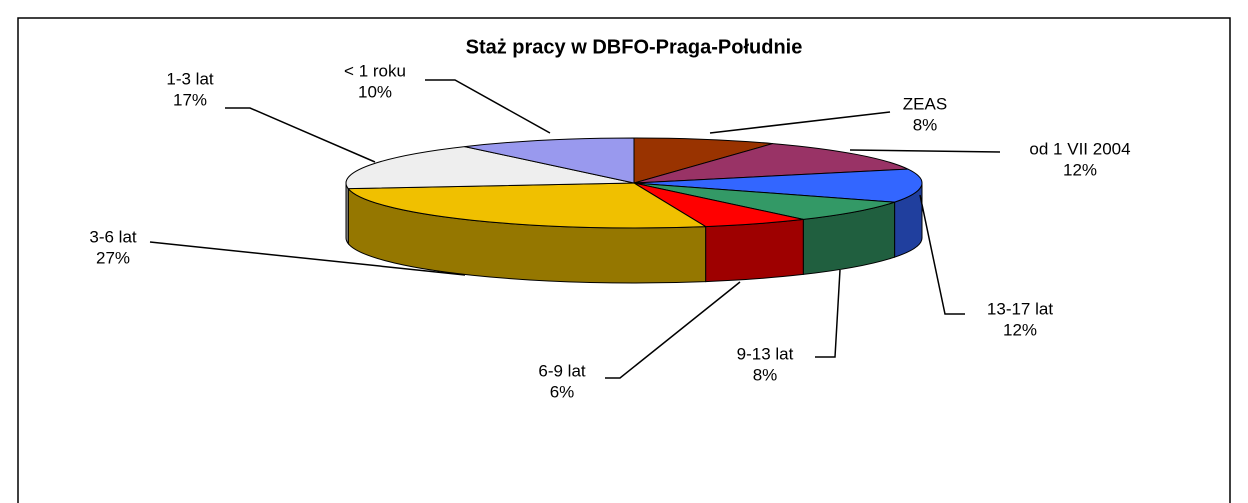  What do you see at coordinates (190, 78) in the screenshot?
I see `slice-label: 1-3 lat` at bounding box center [190, 78].